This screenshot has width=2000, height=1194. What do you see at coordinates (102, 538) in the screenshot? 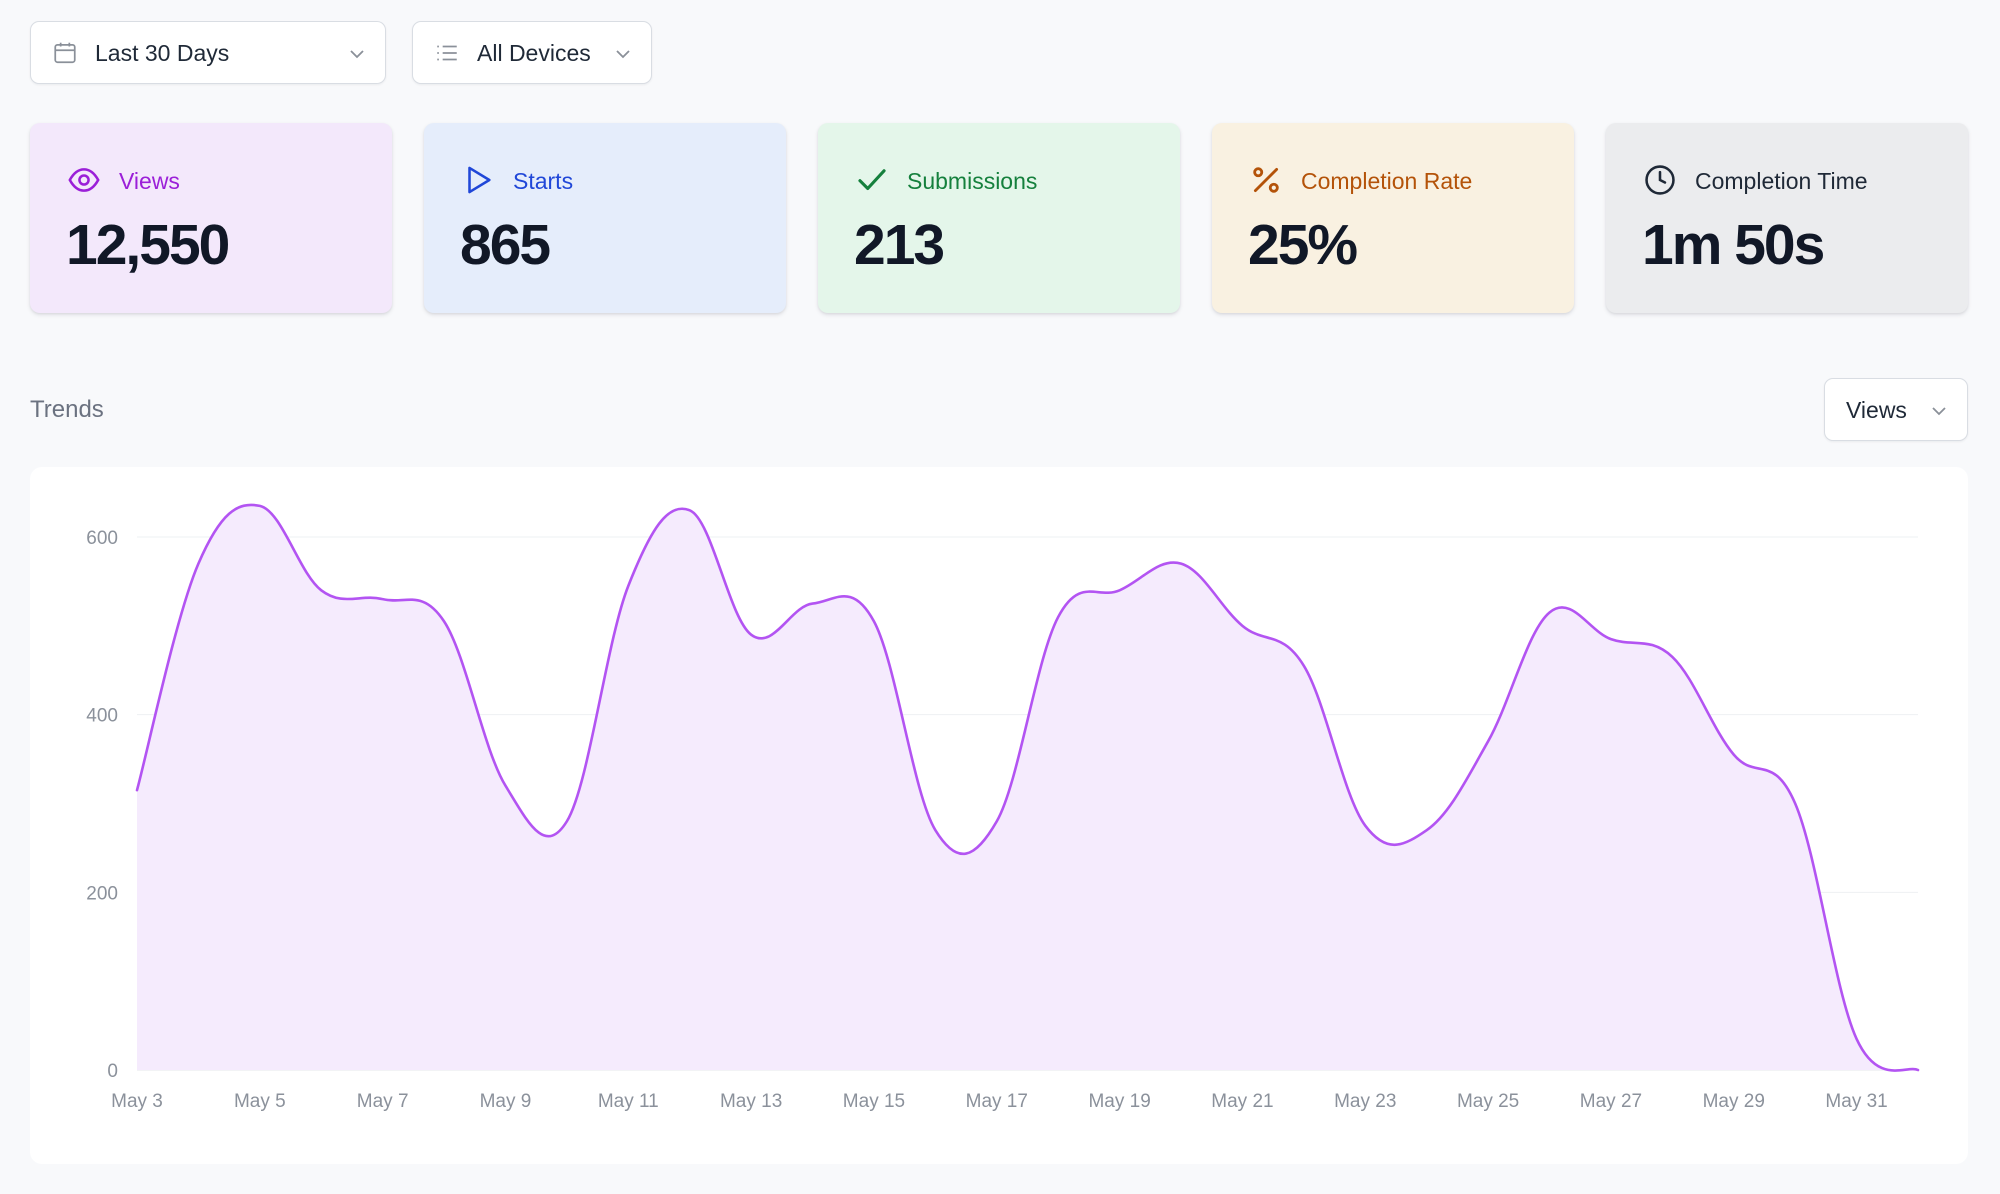
I see `y-tick-label: 600` at bounding box center [102, 538].